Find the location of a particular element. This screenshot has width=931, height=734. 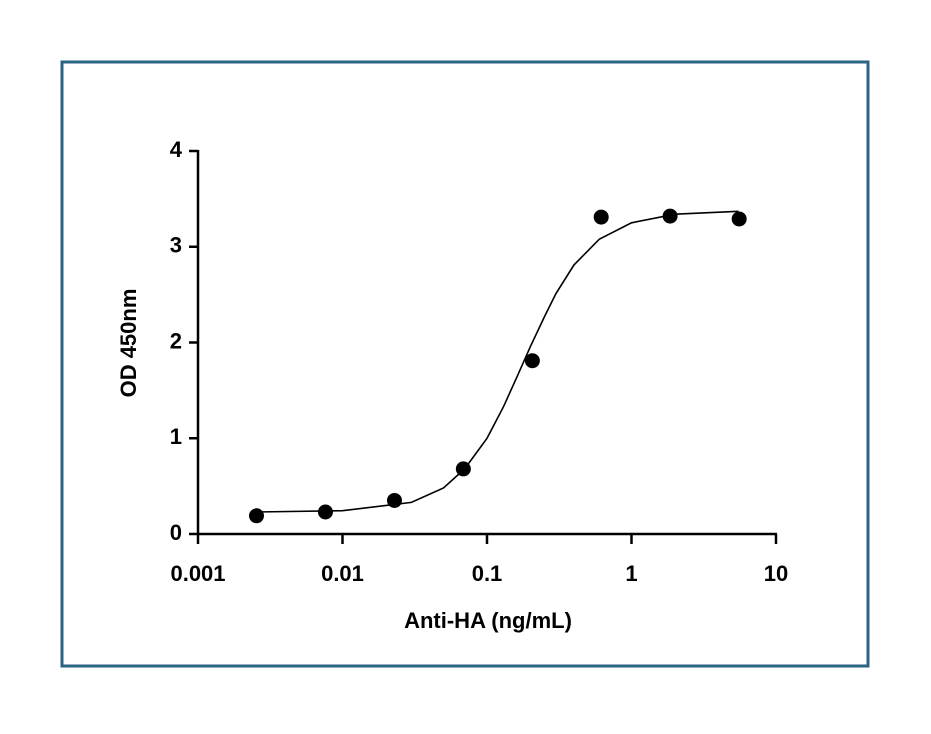

x-tick-label: 10 is located at coordinates (776, 573).